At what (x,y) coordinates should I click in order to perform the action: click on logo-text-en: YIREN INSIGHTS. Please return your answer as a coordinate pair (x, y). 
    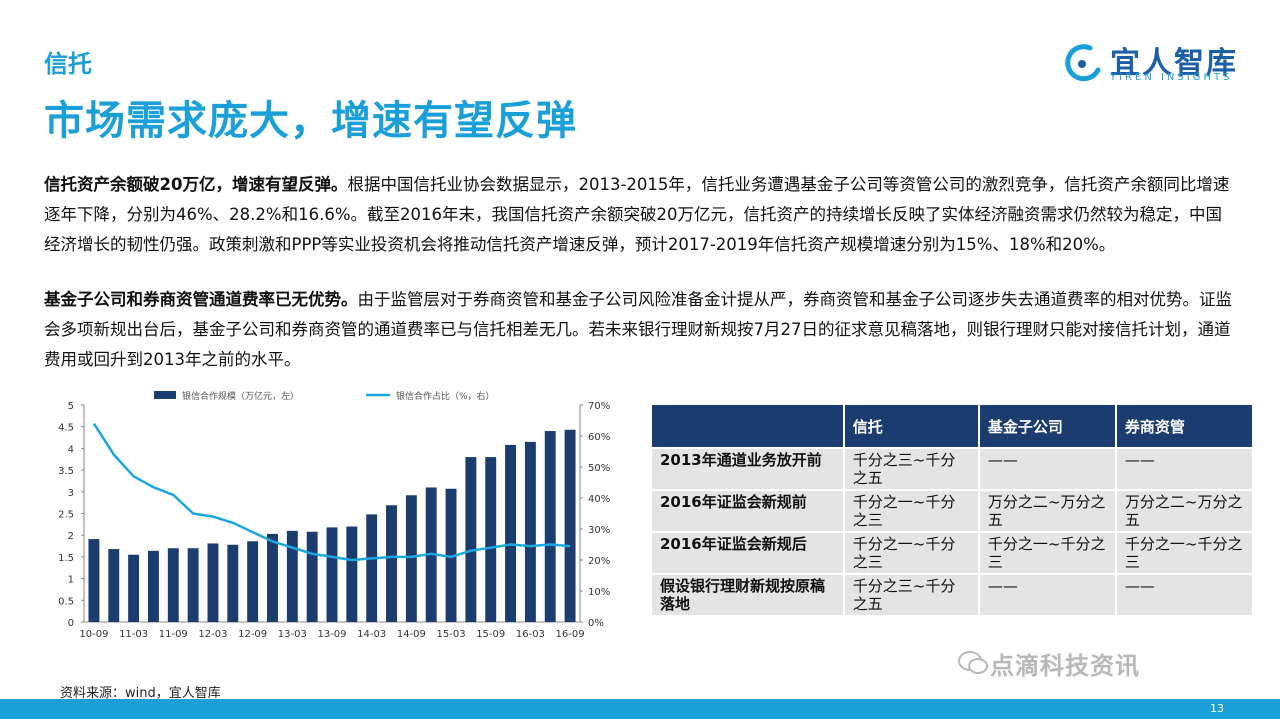
    Looking at the image, I should click on (1171, 77).